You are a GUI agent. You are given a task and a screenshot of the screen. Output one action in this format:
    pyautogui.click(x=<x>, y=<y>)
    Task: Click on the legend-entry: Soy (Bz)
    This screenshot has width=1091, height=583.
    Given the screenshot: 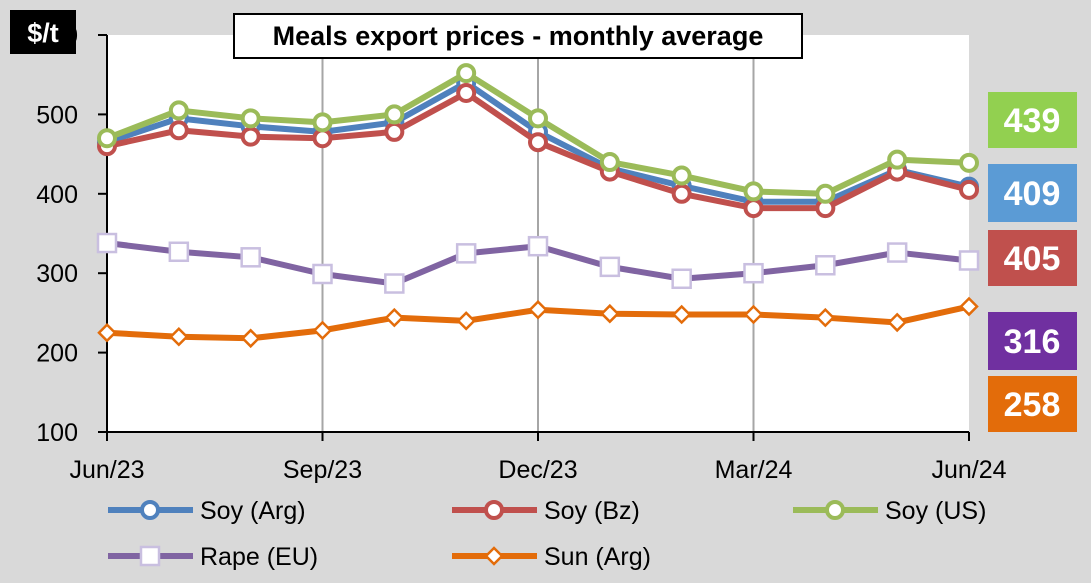 What is the action you would take?
    pyautogui.click(x=546, y=511)
    